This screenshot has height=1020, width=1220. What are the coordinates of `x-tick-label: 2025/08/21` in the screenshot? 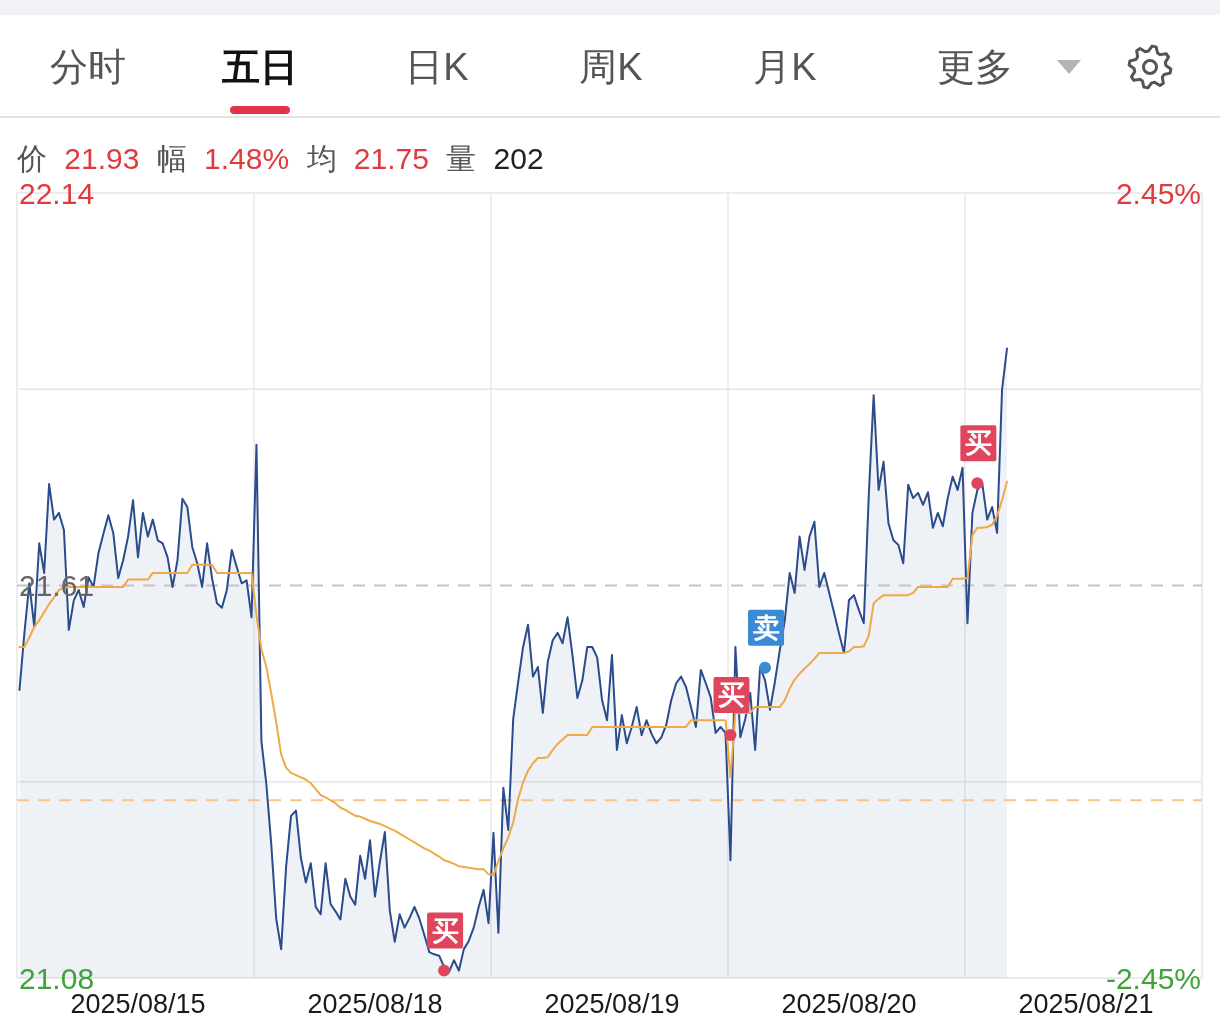 It's located at (1086, 1004).